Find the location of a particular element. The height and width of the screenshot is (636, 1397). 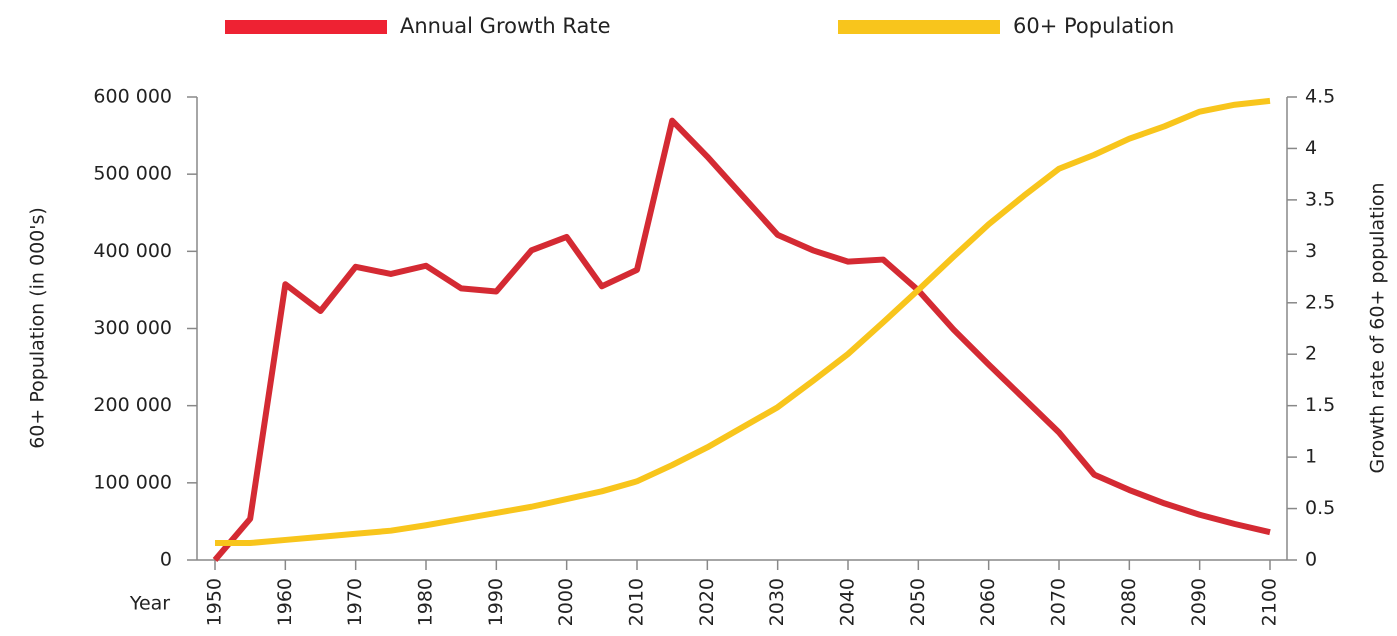

y2-tick-label: 0.5 is located at coordinates (1320, 508).